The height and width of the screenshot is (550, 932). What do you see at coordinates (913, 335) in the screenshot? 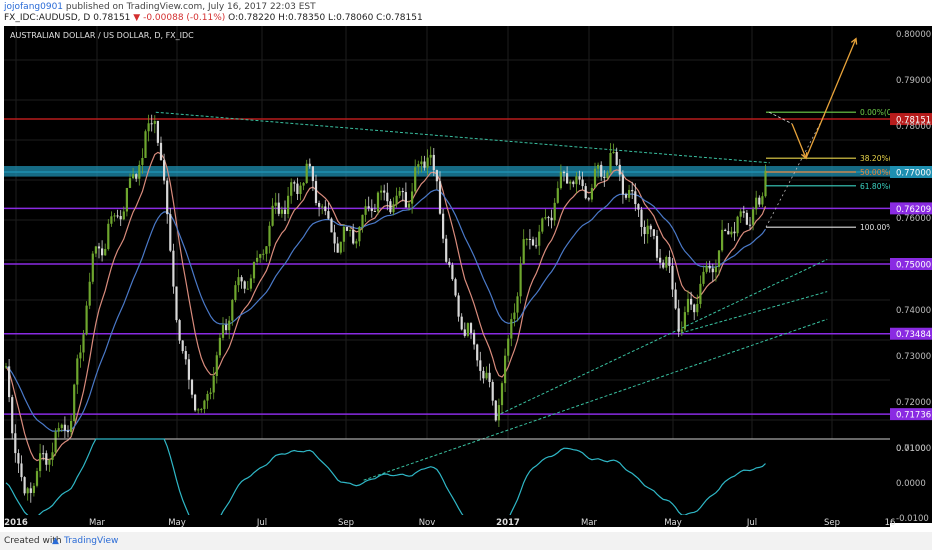
I see `level-price-label: 0.73484` at bounding box center [913, 335].